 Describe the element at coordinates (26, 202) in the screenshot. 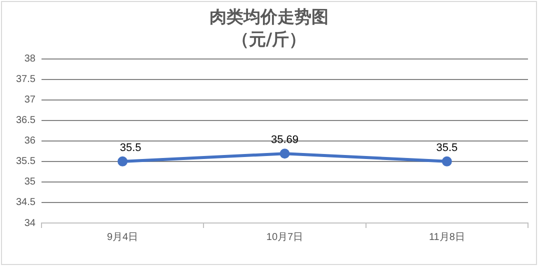

I see `y-tick-label: 34.5` at that location.